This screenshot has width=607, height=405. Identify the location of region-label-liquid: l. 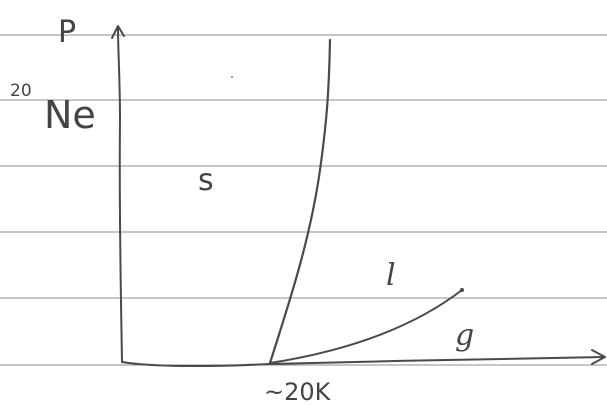
(391, 275).